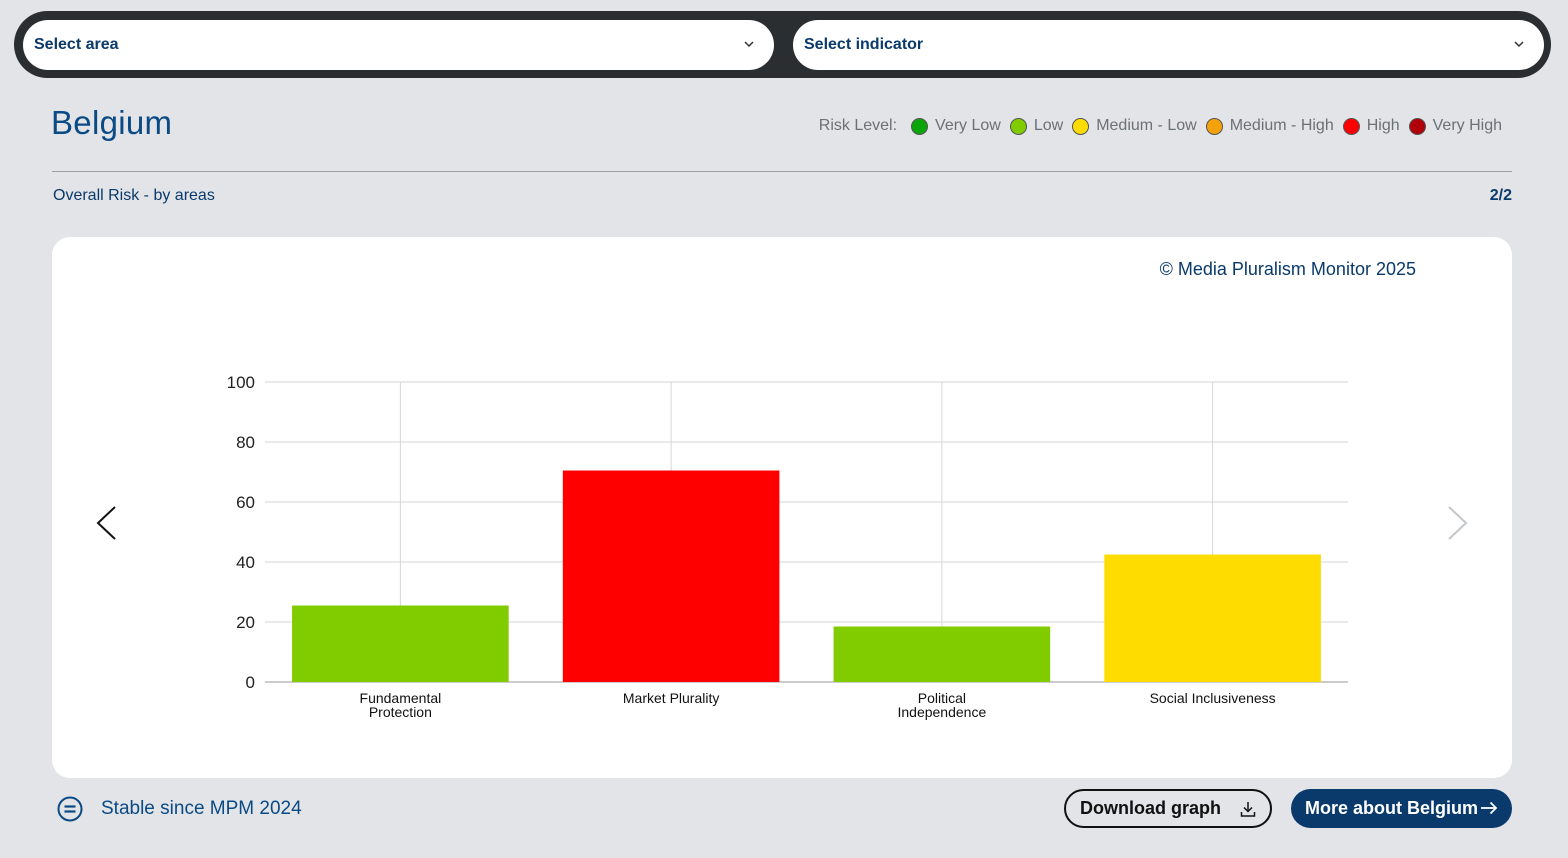  I want to click on header-divider, so click(782, 171).